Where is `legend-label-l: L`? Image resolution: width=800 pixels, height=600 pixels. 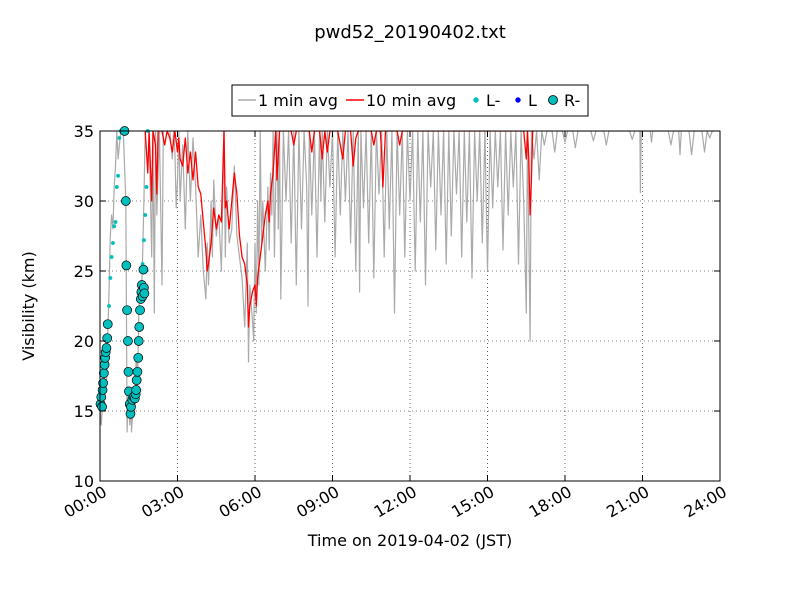
legend-label-l: L is located at coordinates (532, 100).